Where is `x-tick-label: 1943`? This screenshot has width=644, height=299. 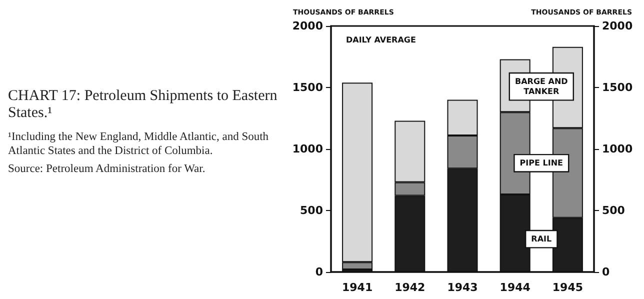 x-tick-label: 1943 is located at coordinates (462, 287).